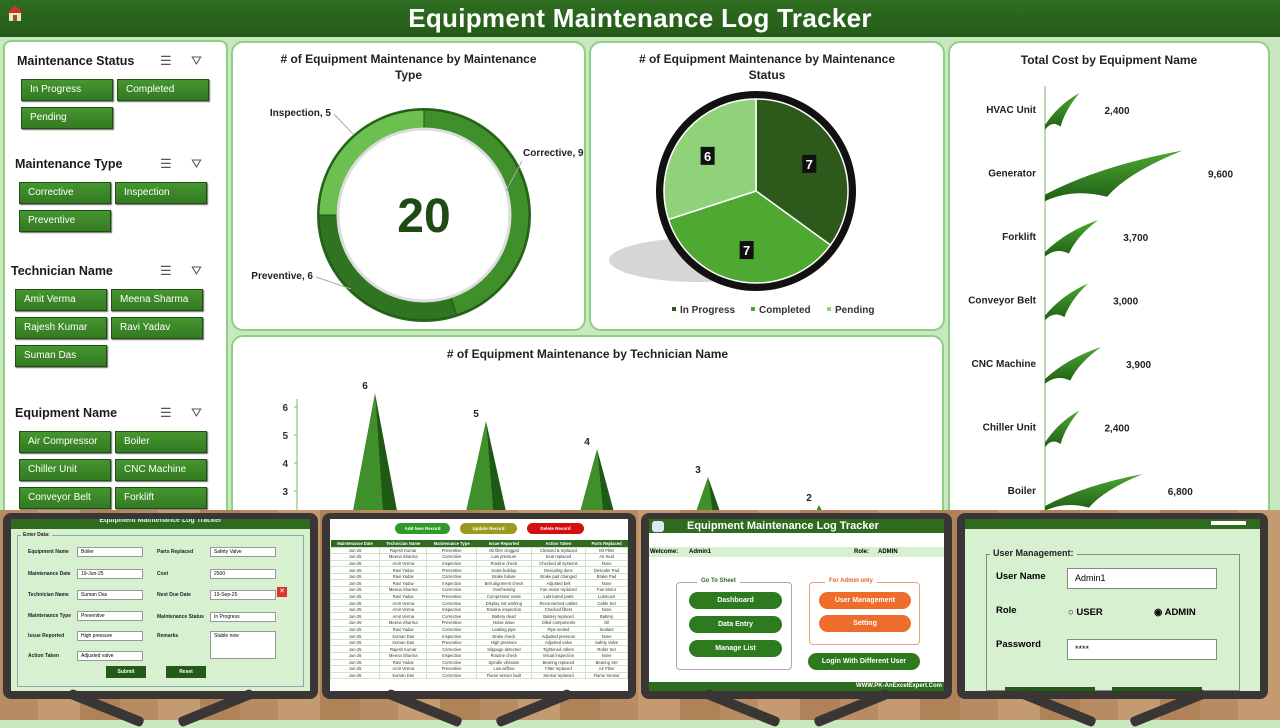 Image resolution: width=1280 pixels, height=728 pixels. What do you see at coordinates (61, 300) in the screenshot?
I see `slicer-item: Amit Verma` at bounding box center [61, 300].